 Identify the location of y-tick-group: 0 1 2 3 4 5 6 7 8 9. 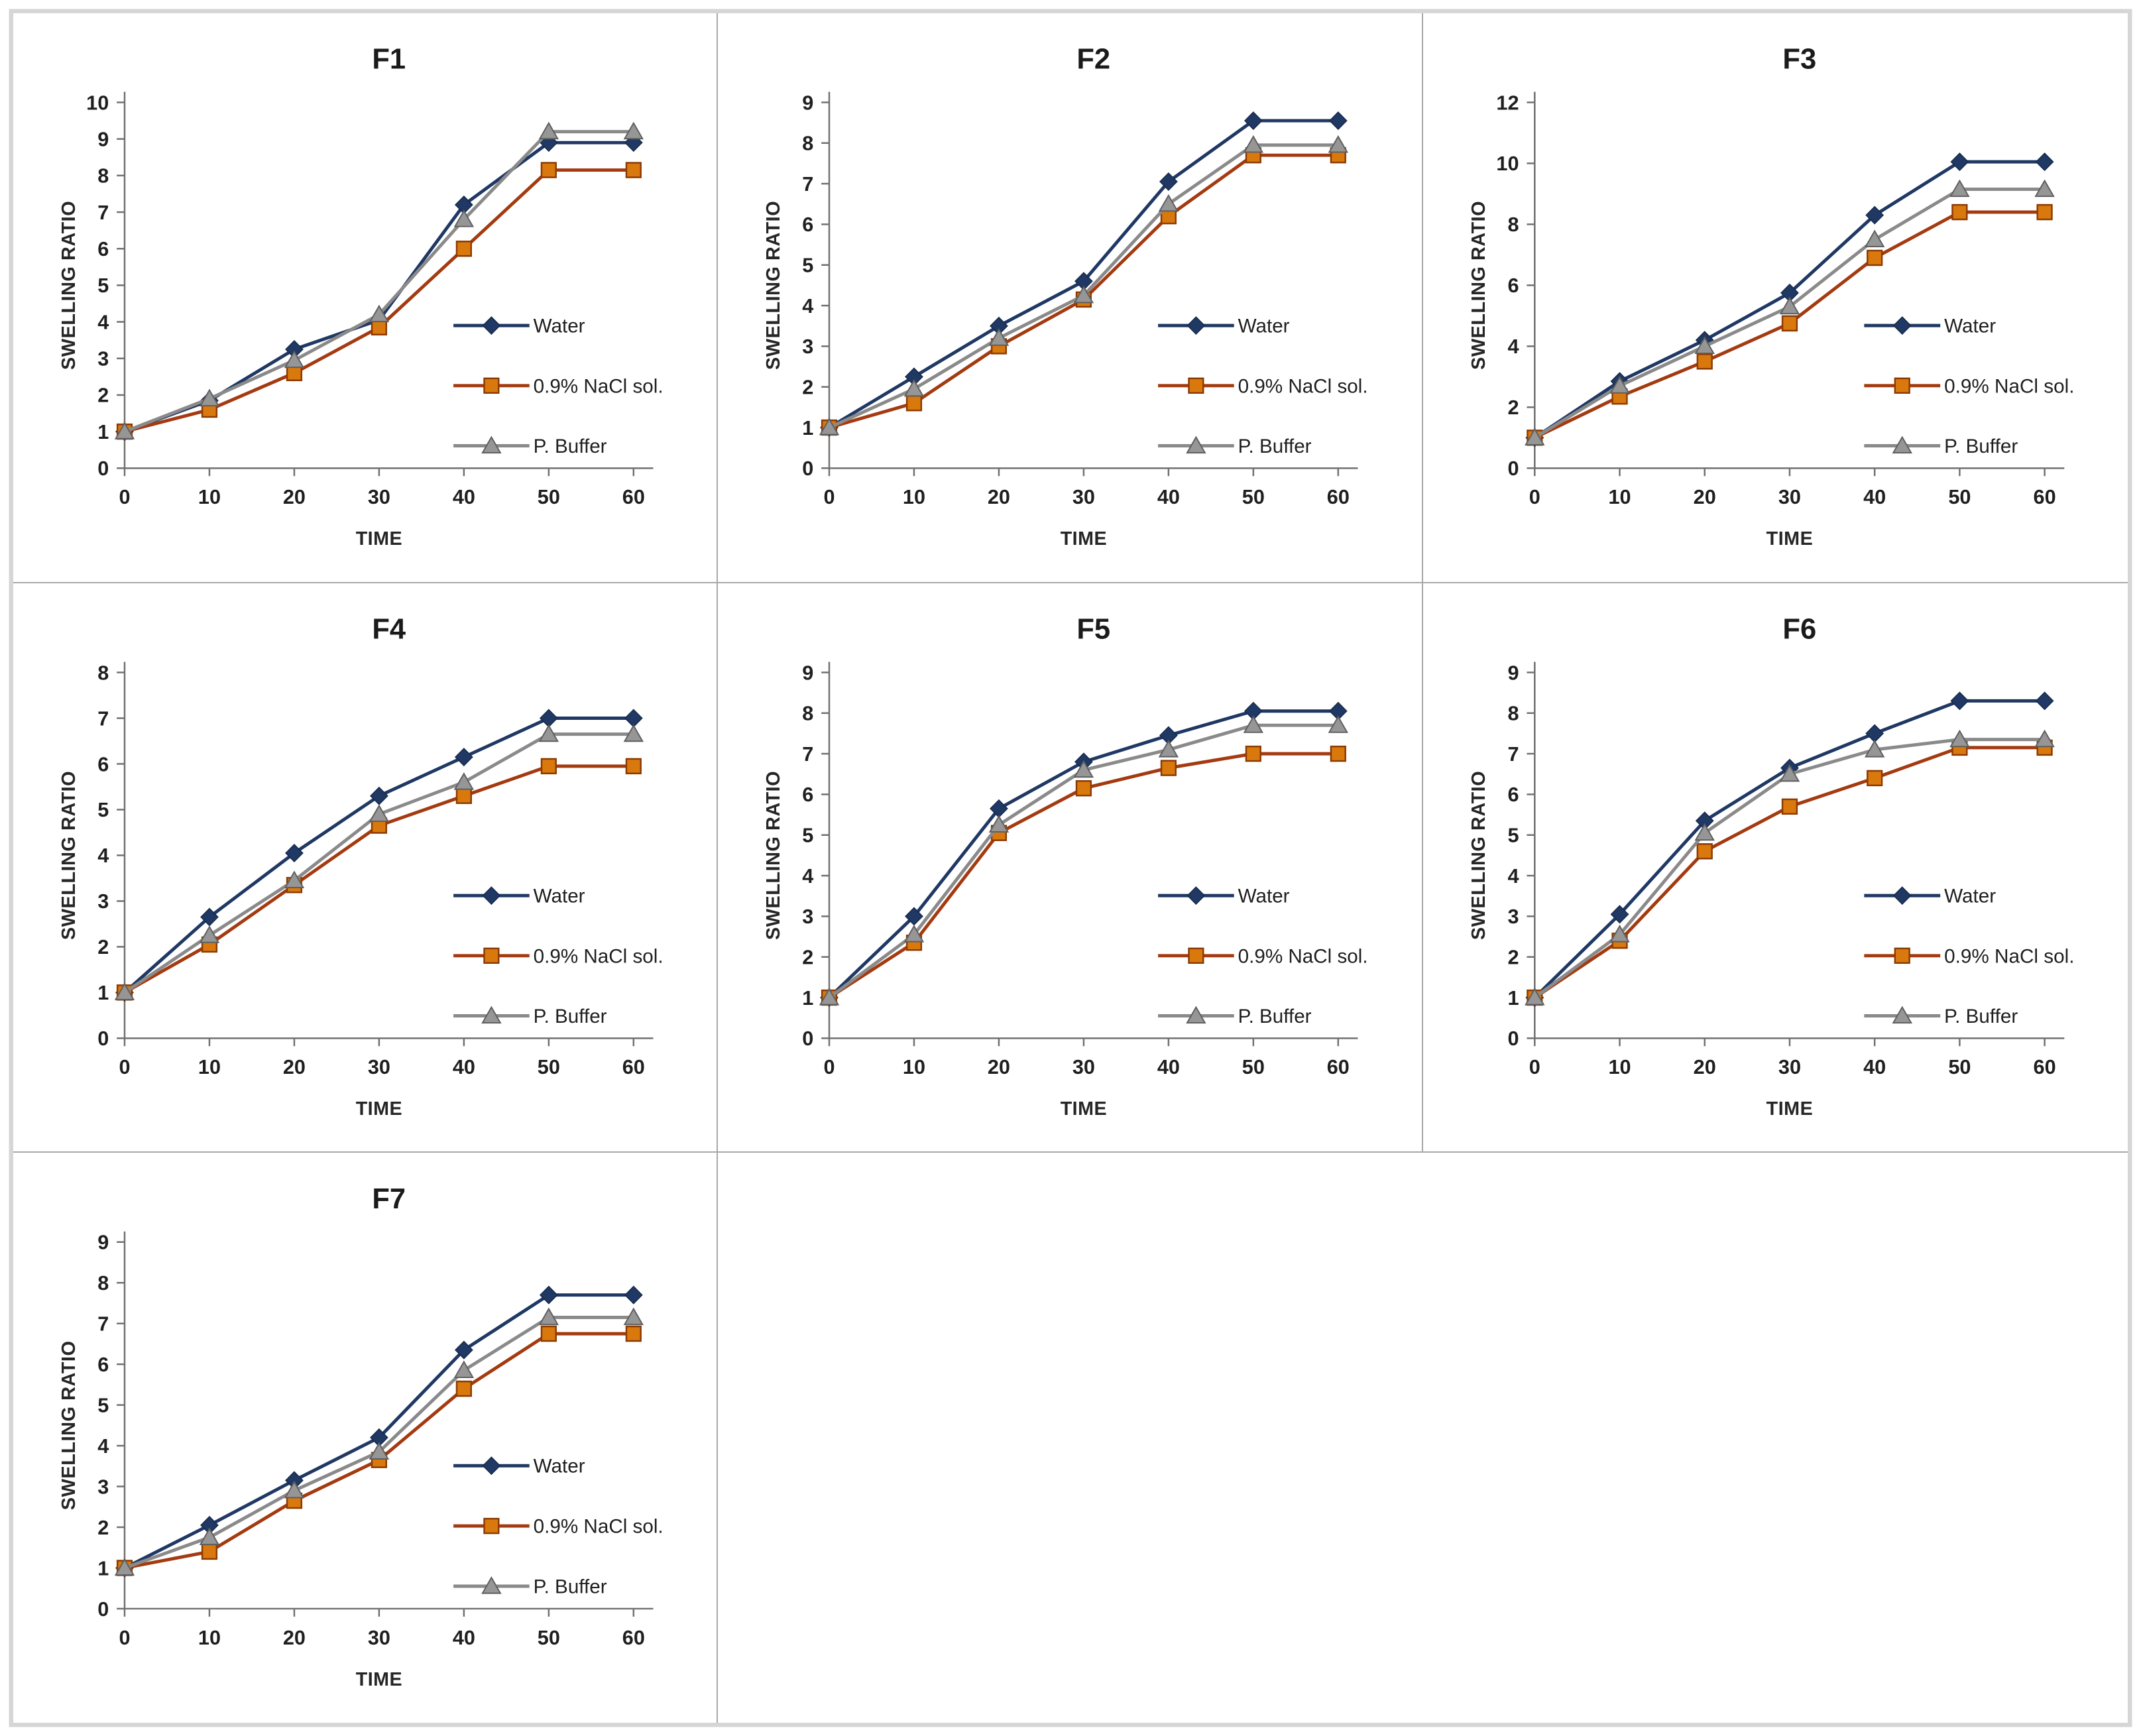
(111, 1426).